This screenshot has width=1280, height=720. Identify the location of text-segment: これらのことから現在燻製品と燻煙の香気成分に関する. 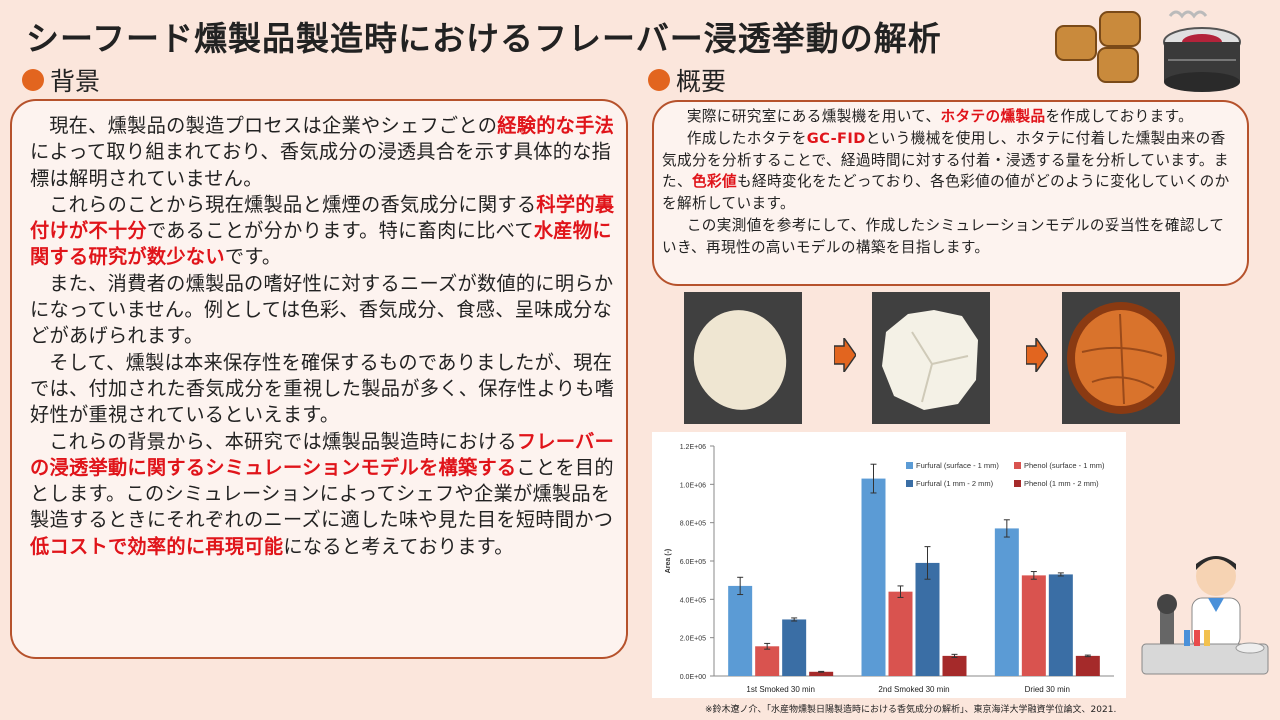
(293, 204).